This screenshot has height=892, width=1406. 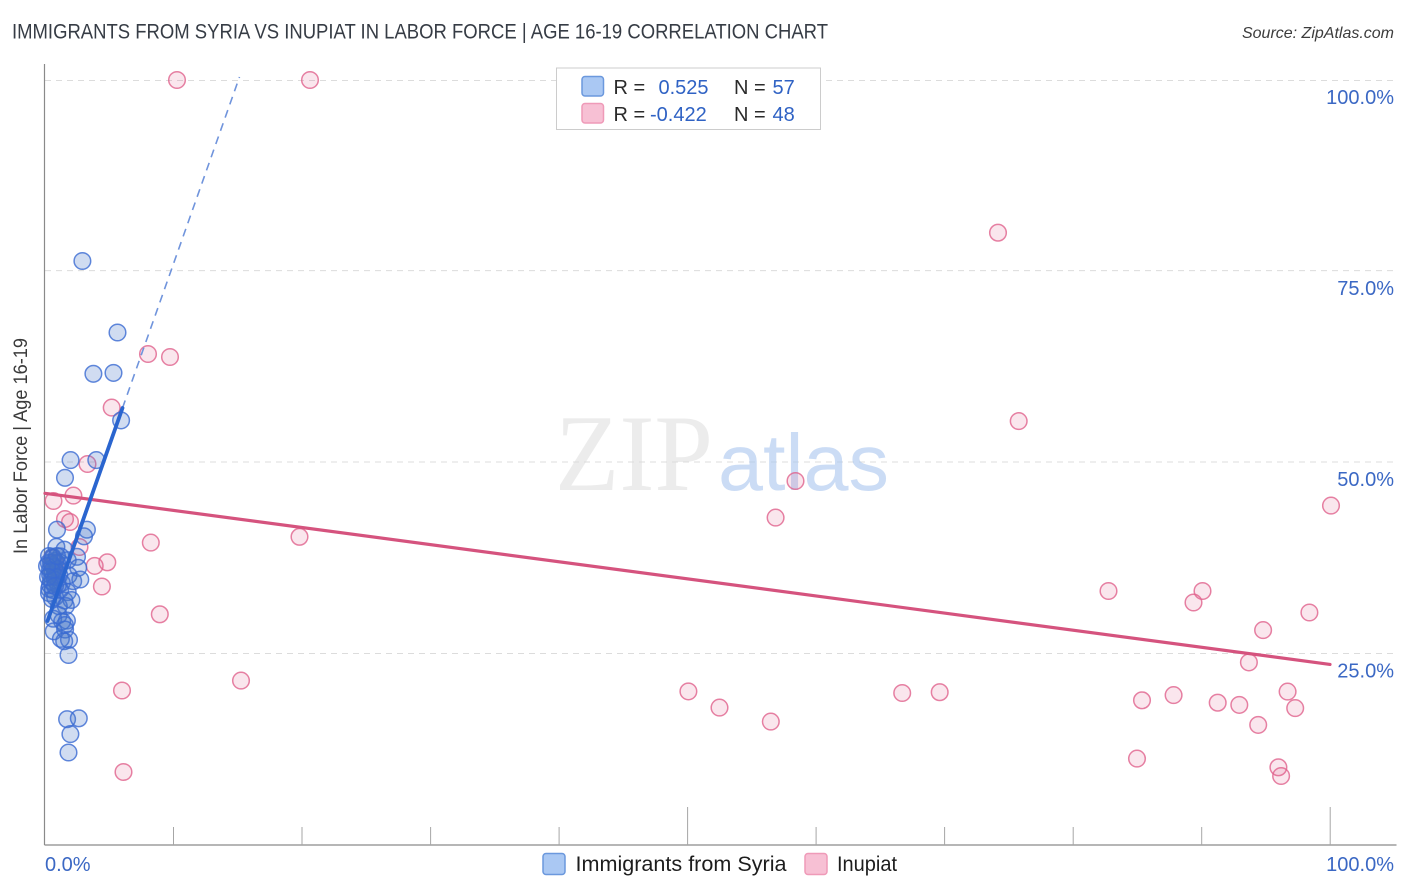 I want to click on svg-text: atlas, so click(x=803, y=462).